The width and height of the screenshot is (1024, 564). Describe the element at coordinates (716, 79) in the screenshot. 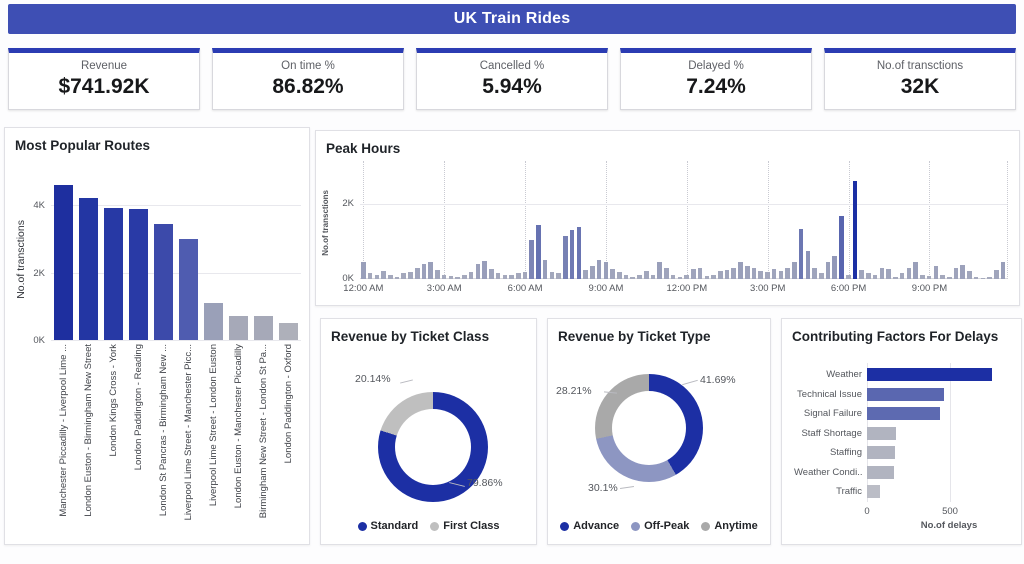

I see `kpi-card-delayed: Delayed % 7.24%` at that location.